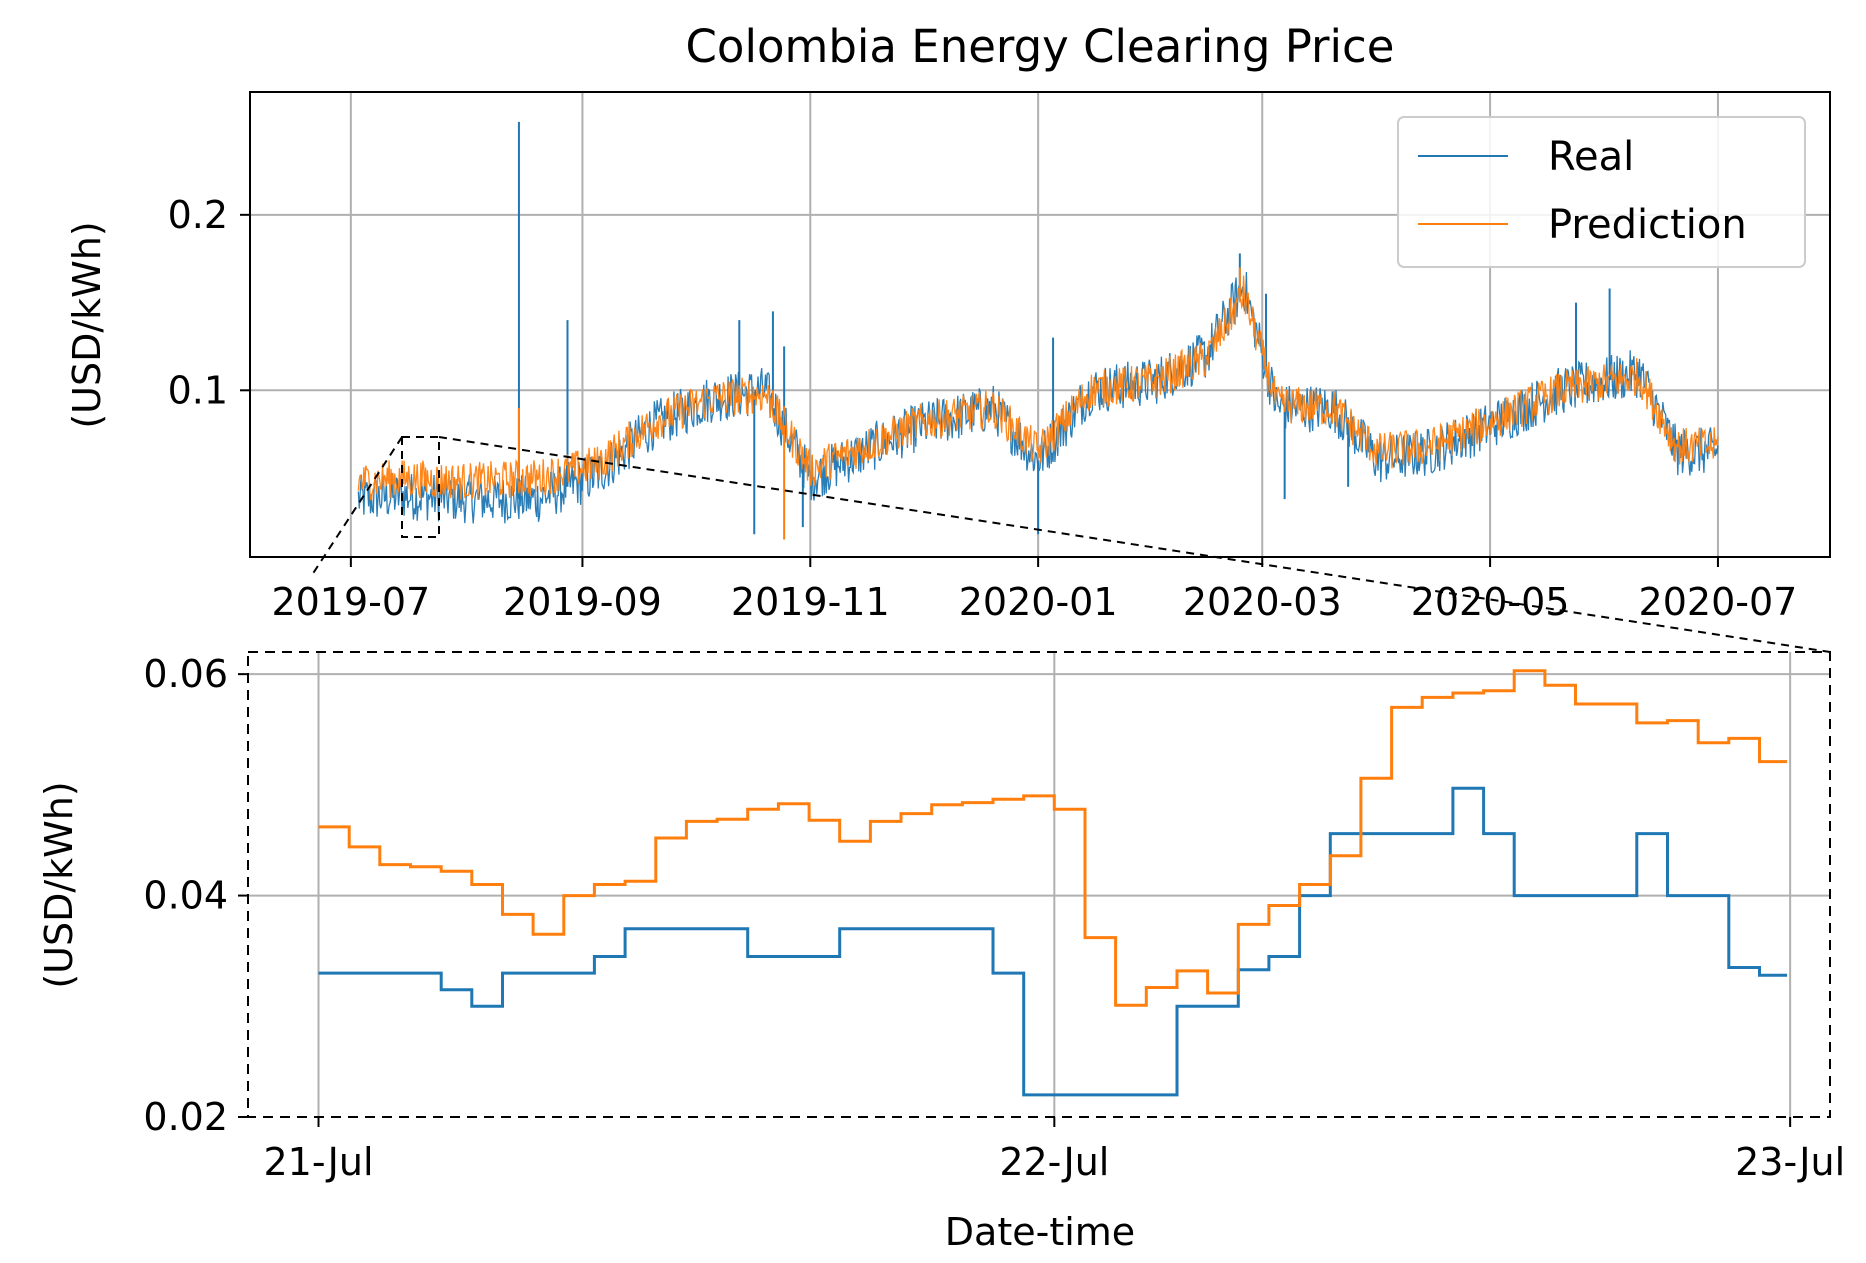 The image size is (1866, 1263). What do you see at coordinates (1490, 602) in the screenshot?
I see `overview-x-tick-label: 2020-05` at bounding box center [1490, 602].